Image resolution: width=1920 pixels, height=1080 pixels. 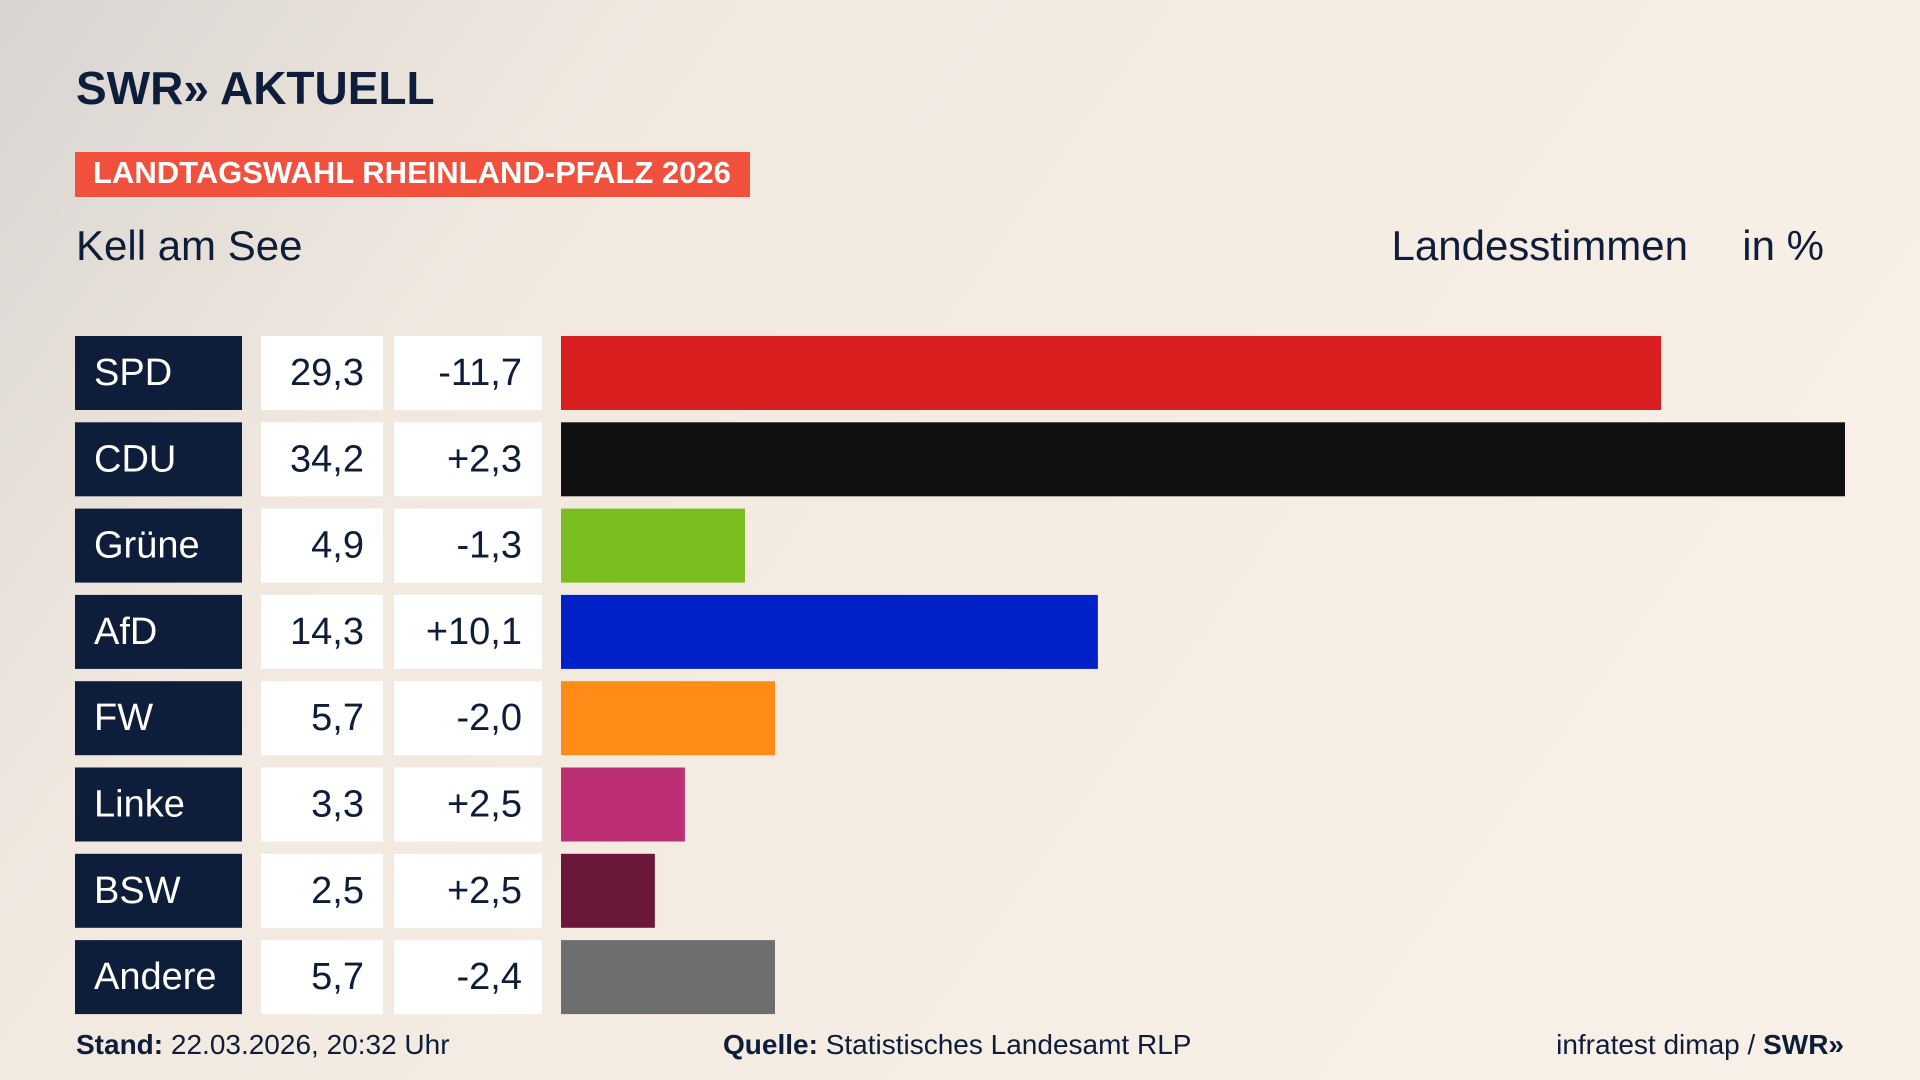 What do you see at coordinates (1803, 1044) in the screenshot?
I see `credit-brand: SWR»` at bounding box center [1803, 1044].